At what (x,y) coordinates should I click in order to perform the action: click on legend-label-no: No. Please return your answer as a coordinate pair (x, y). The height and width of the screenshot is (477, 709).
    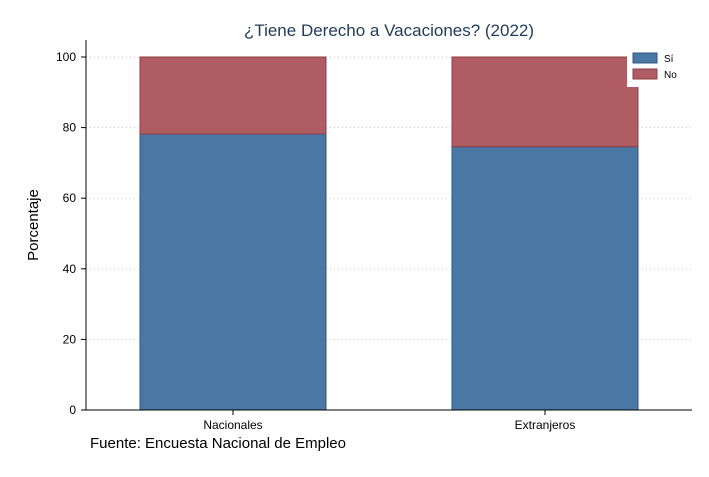
    Looking at the image, I should click on (670, 75).